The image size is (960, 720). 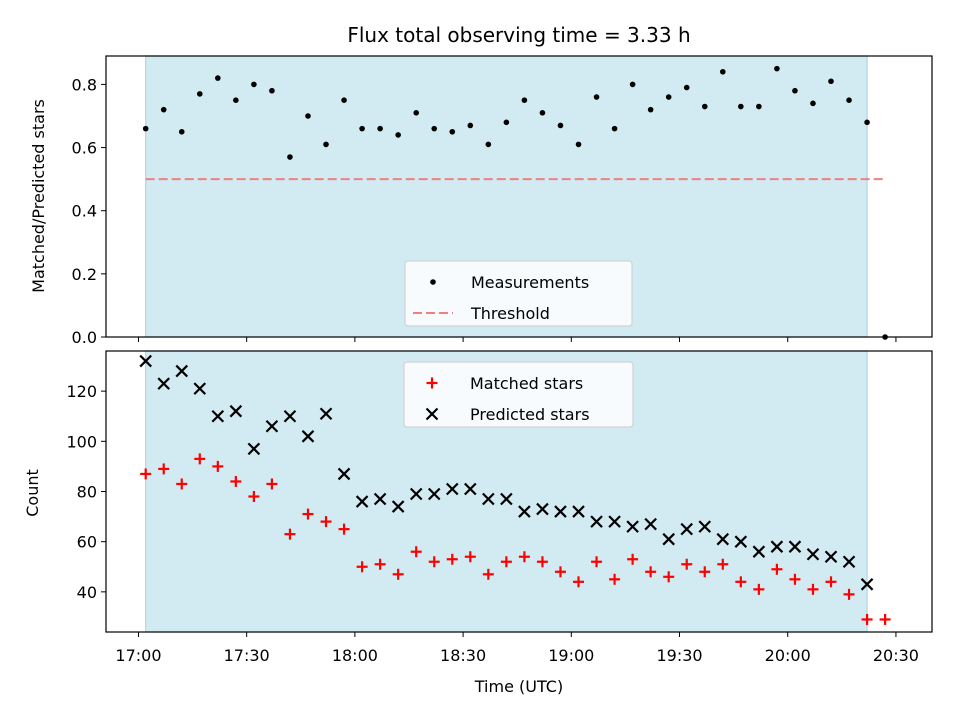 What do you see at coordinates (81, 391) in the screenshot?
I see `y-tick-label: 120` at bounding box center [81, 391].